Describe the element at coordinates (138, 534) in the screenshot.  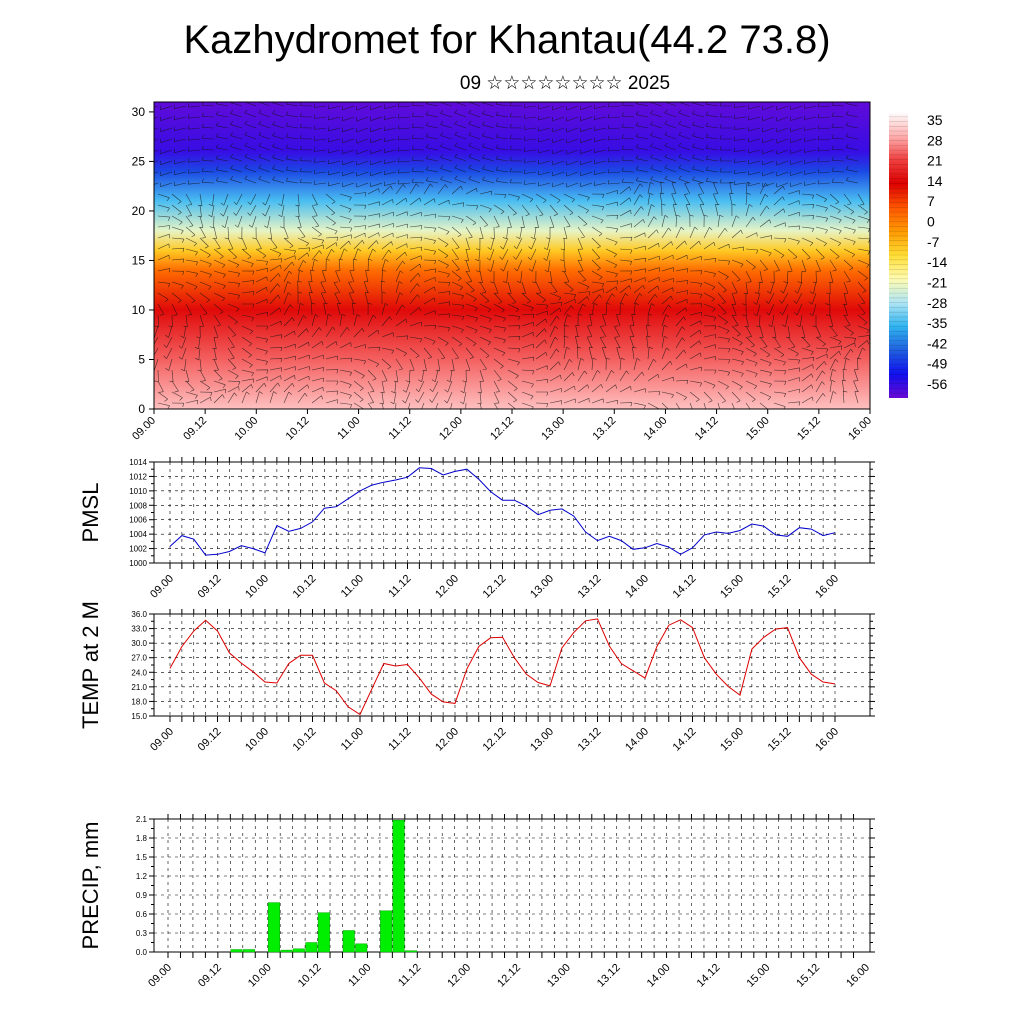
I see `pmsl-ytick-label: 1004` at that location.